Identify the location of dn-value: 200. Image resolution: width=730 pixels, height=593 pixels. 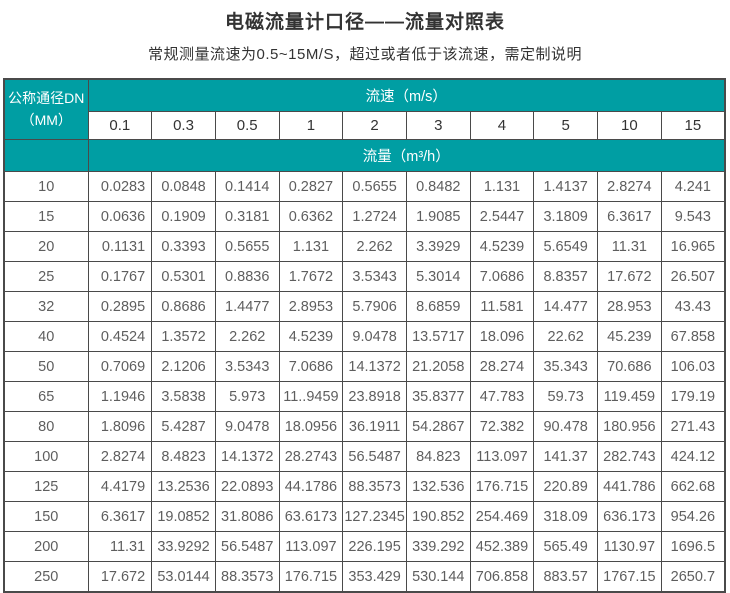
(46, 546).